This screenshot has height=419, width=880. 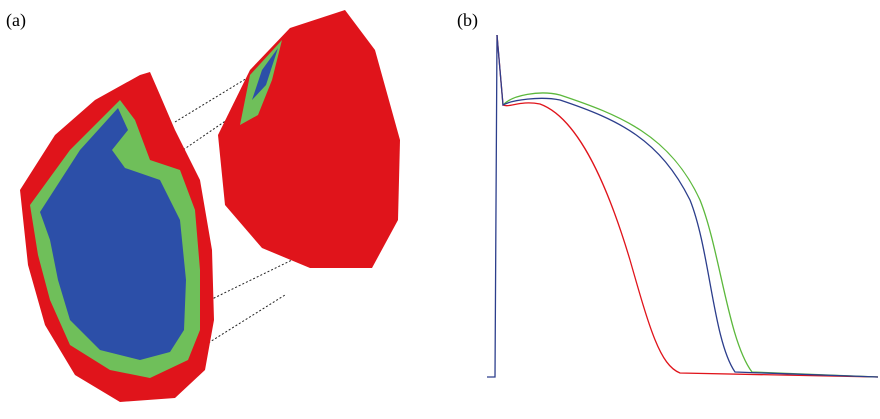 I want to click on heart-inner, so click(x=113, y=234).